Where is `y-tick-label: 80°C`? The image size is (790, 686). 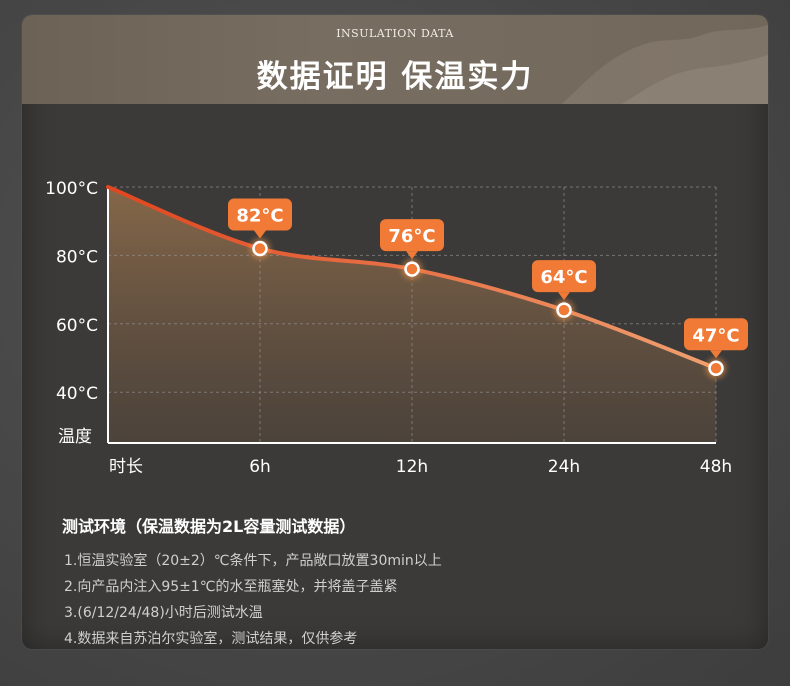
y-tick-label: 80°C is located at coordinates (77, 257).